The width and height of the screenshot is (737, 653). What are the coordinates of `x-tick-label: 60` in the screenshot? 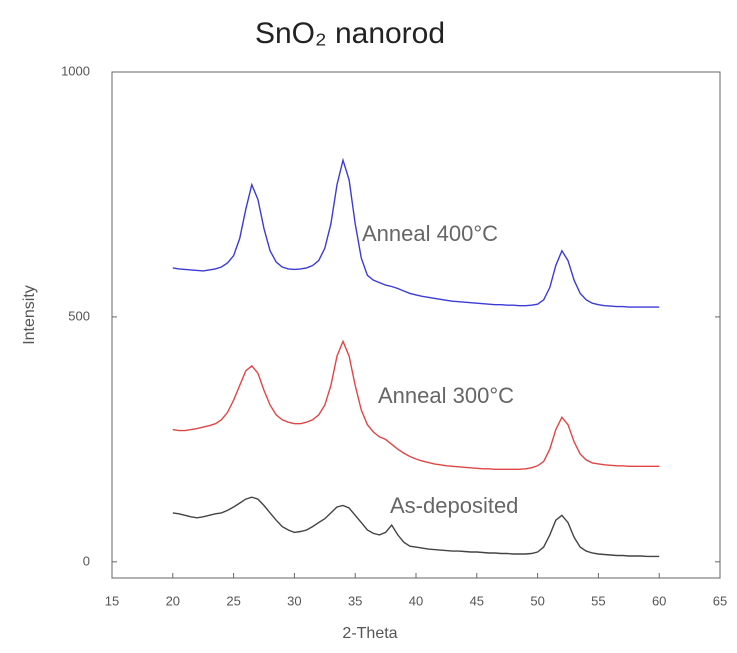 It's located at (659, 600).